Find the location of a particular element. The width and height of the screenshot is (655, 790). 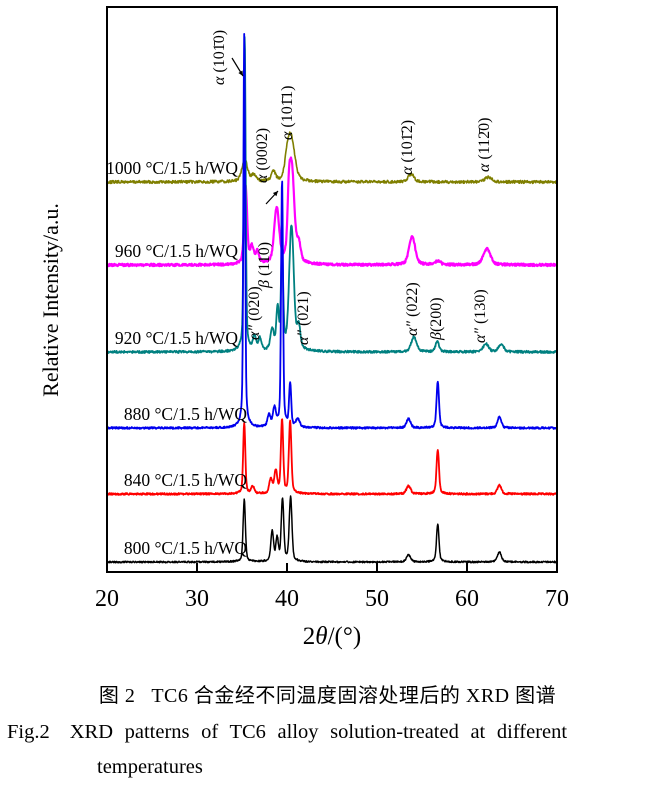

svg-text: α″ (020) is located at coordinates (254, 313).